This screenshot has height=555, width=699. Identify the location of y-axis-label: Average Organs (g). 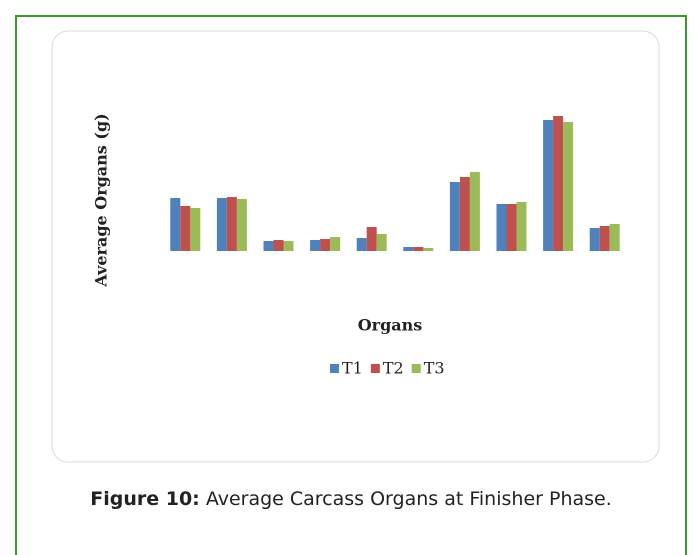
(101, 200).